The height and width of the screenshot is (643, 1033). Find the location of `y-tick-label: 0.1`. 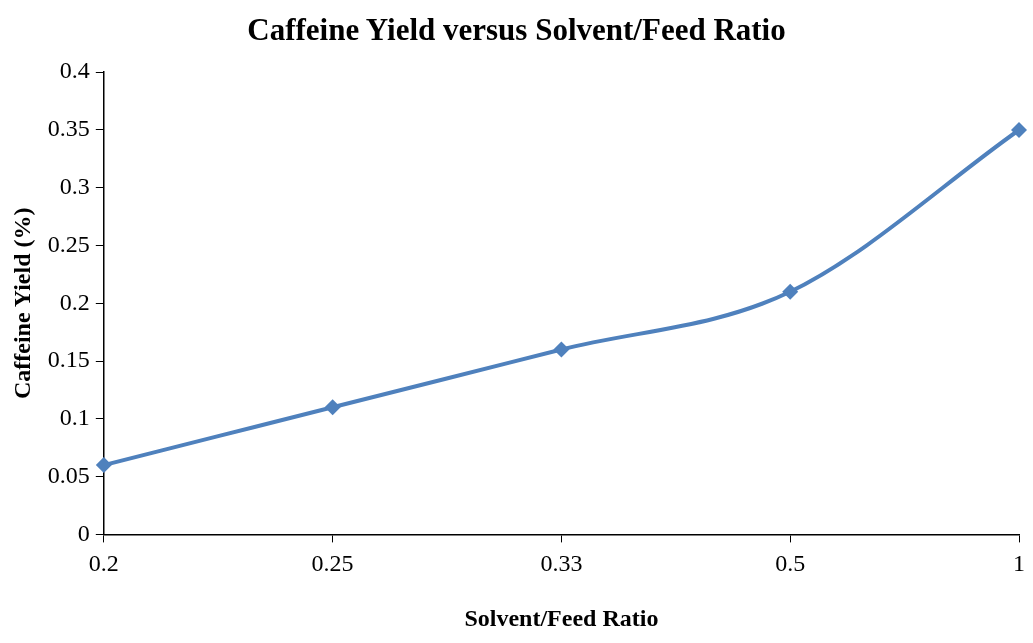

y-tick-label: 0.1 is located at coordinates (74, 417).